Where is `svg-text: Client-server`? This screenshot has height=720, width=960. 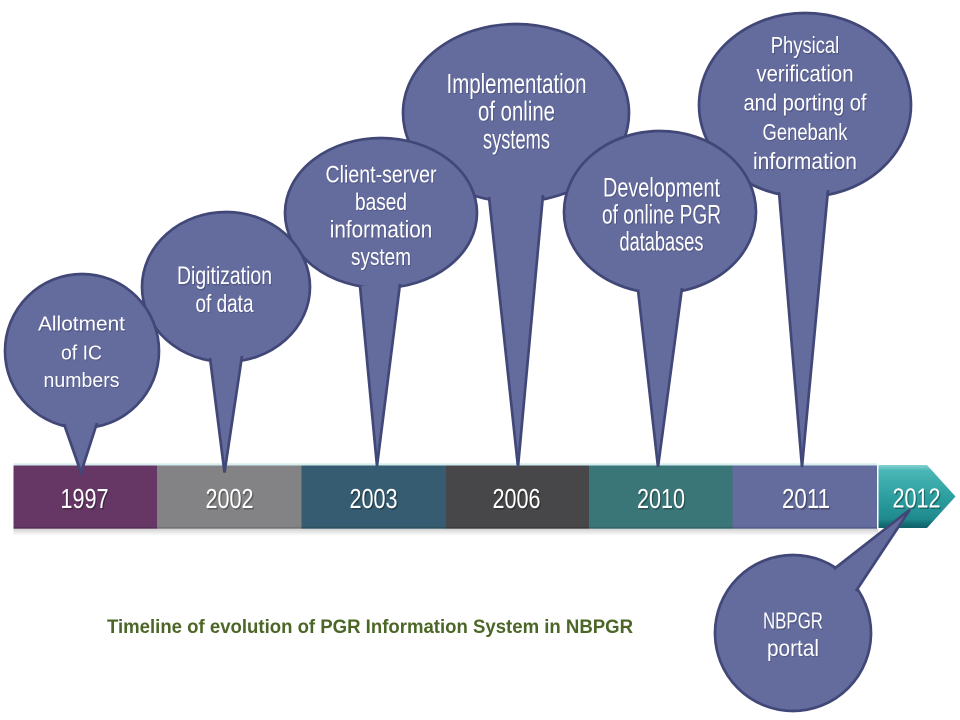 svg-text: Client-server is located at coordinates (381, 175).